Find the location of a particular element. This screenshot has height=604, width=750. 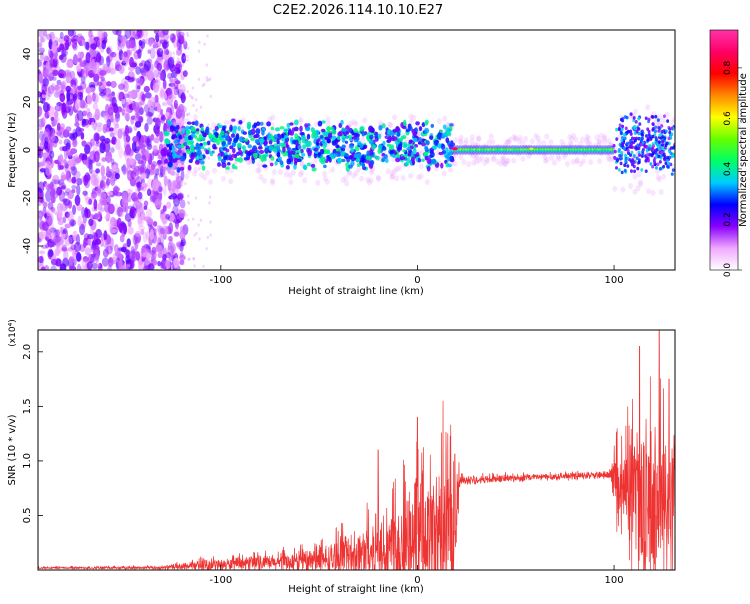

y-tick-label: -40 is located at coordinates (27, 246).